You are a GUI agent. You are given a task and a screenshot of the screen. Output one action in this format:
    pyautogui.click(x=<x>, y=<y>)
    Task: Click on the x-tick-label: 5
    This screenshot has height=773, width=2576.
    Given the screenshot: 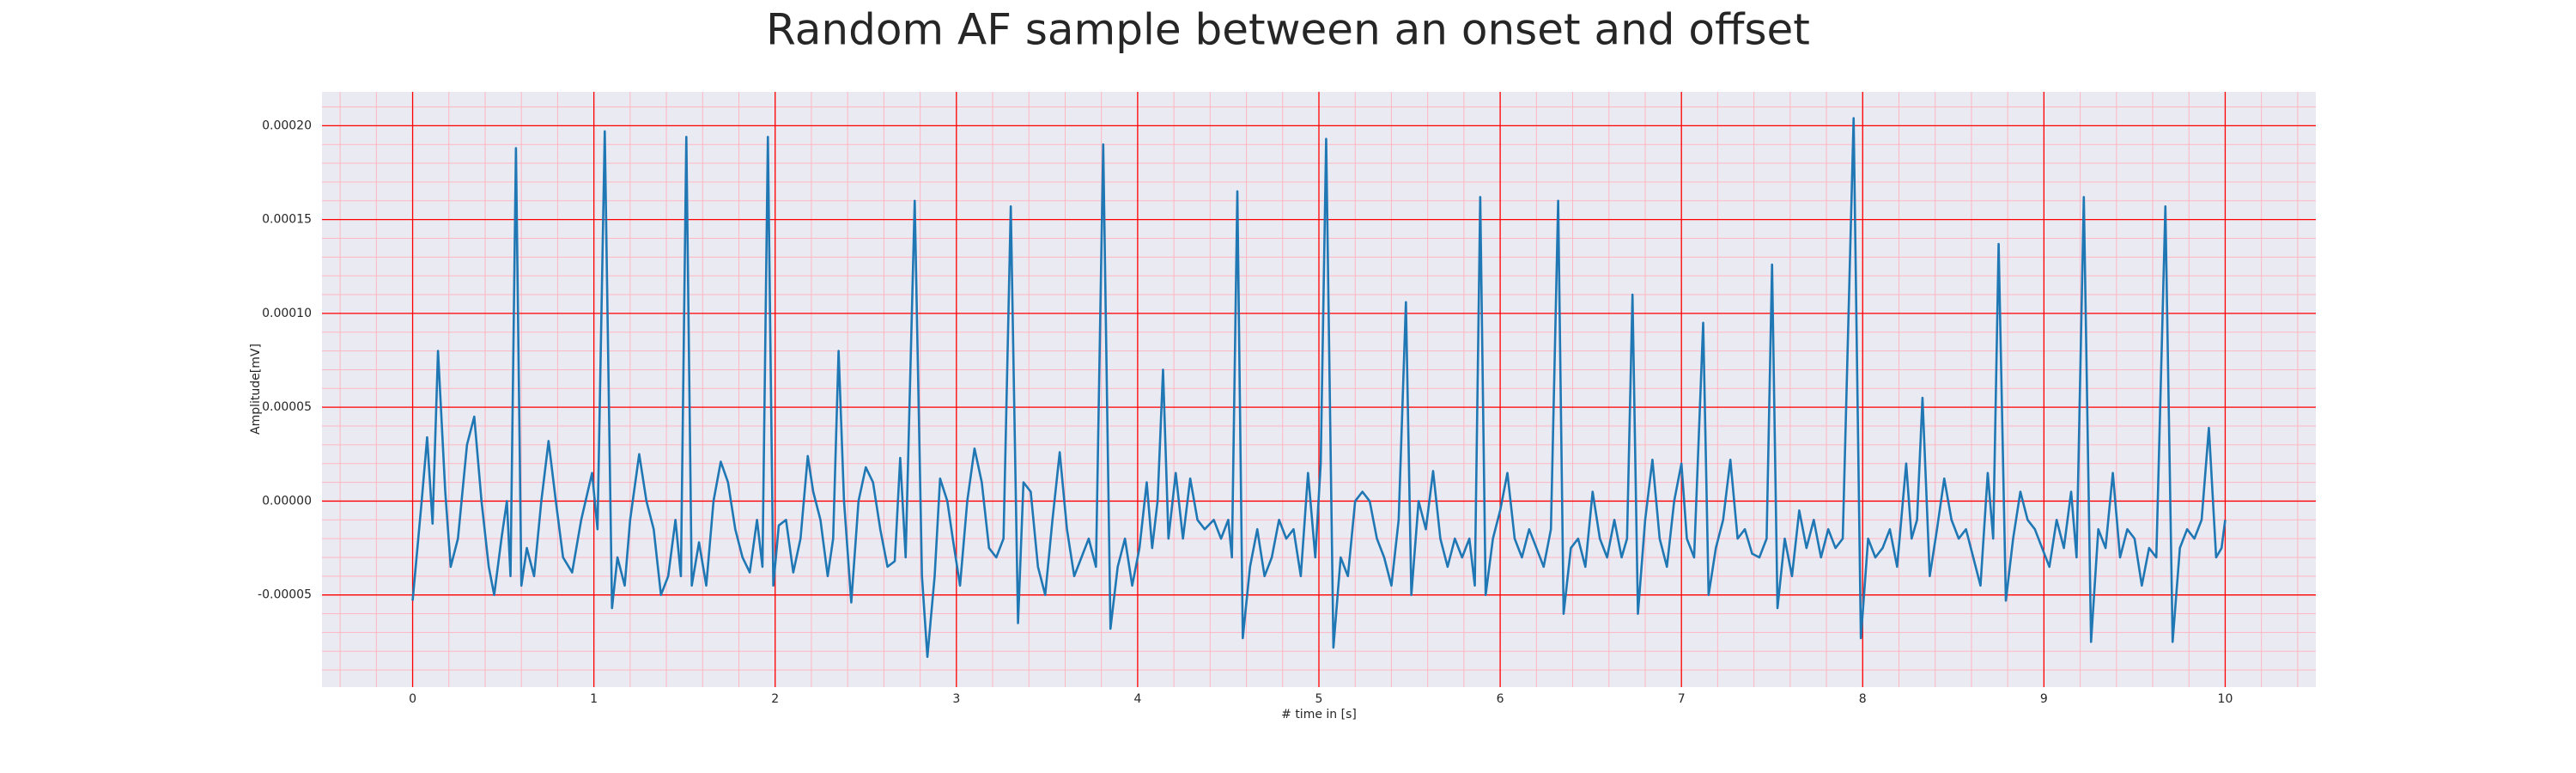 What is the action you would take?
    pyautogui.click(x=1319, y=699)
    